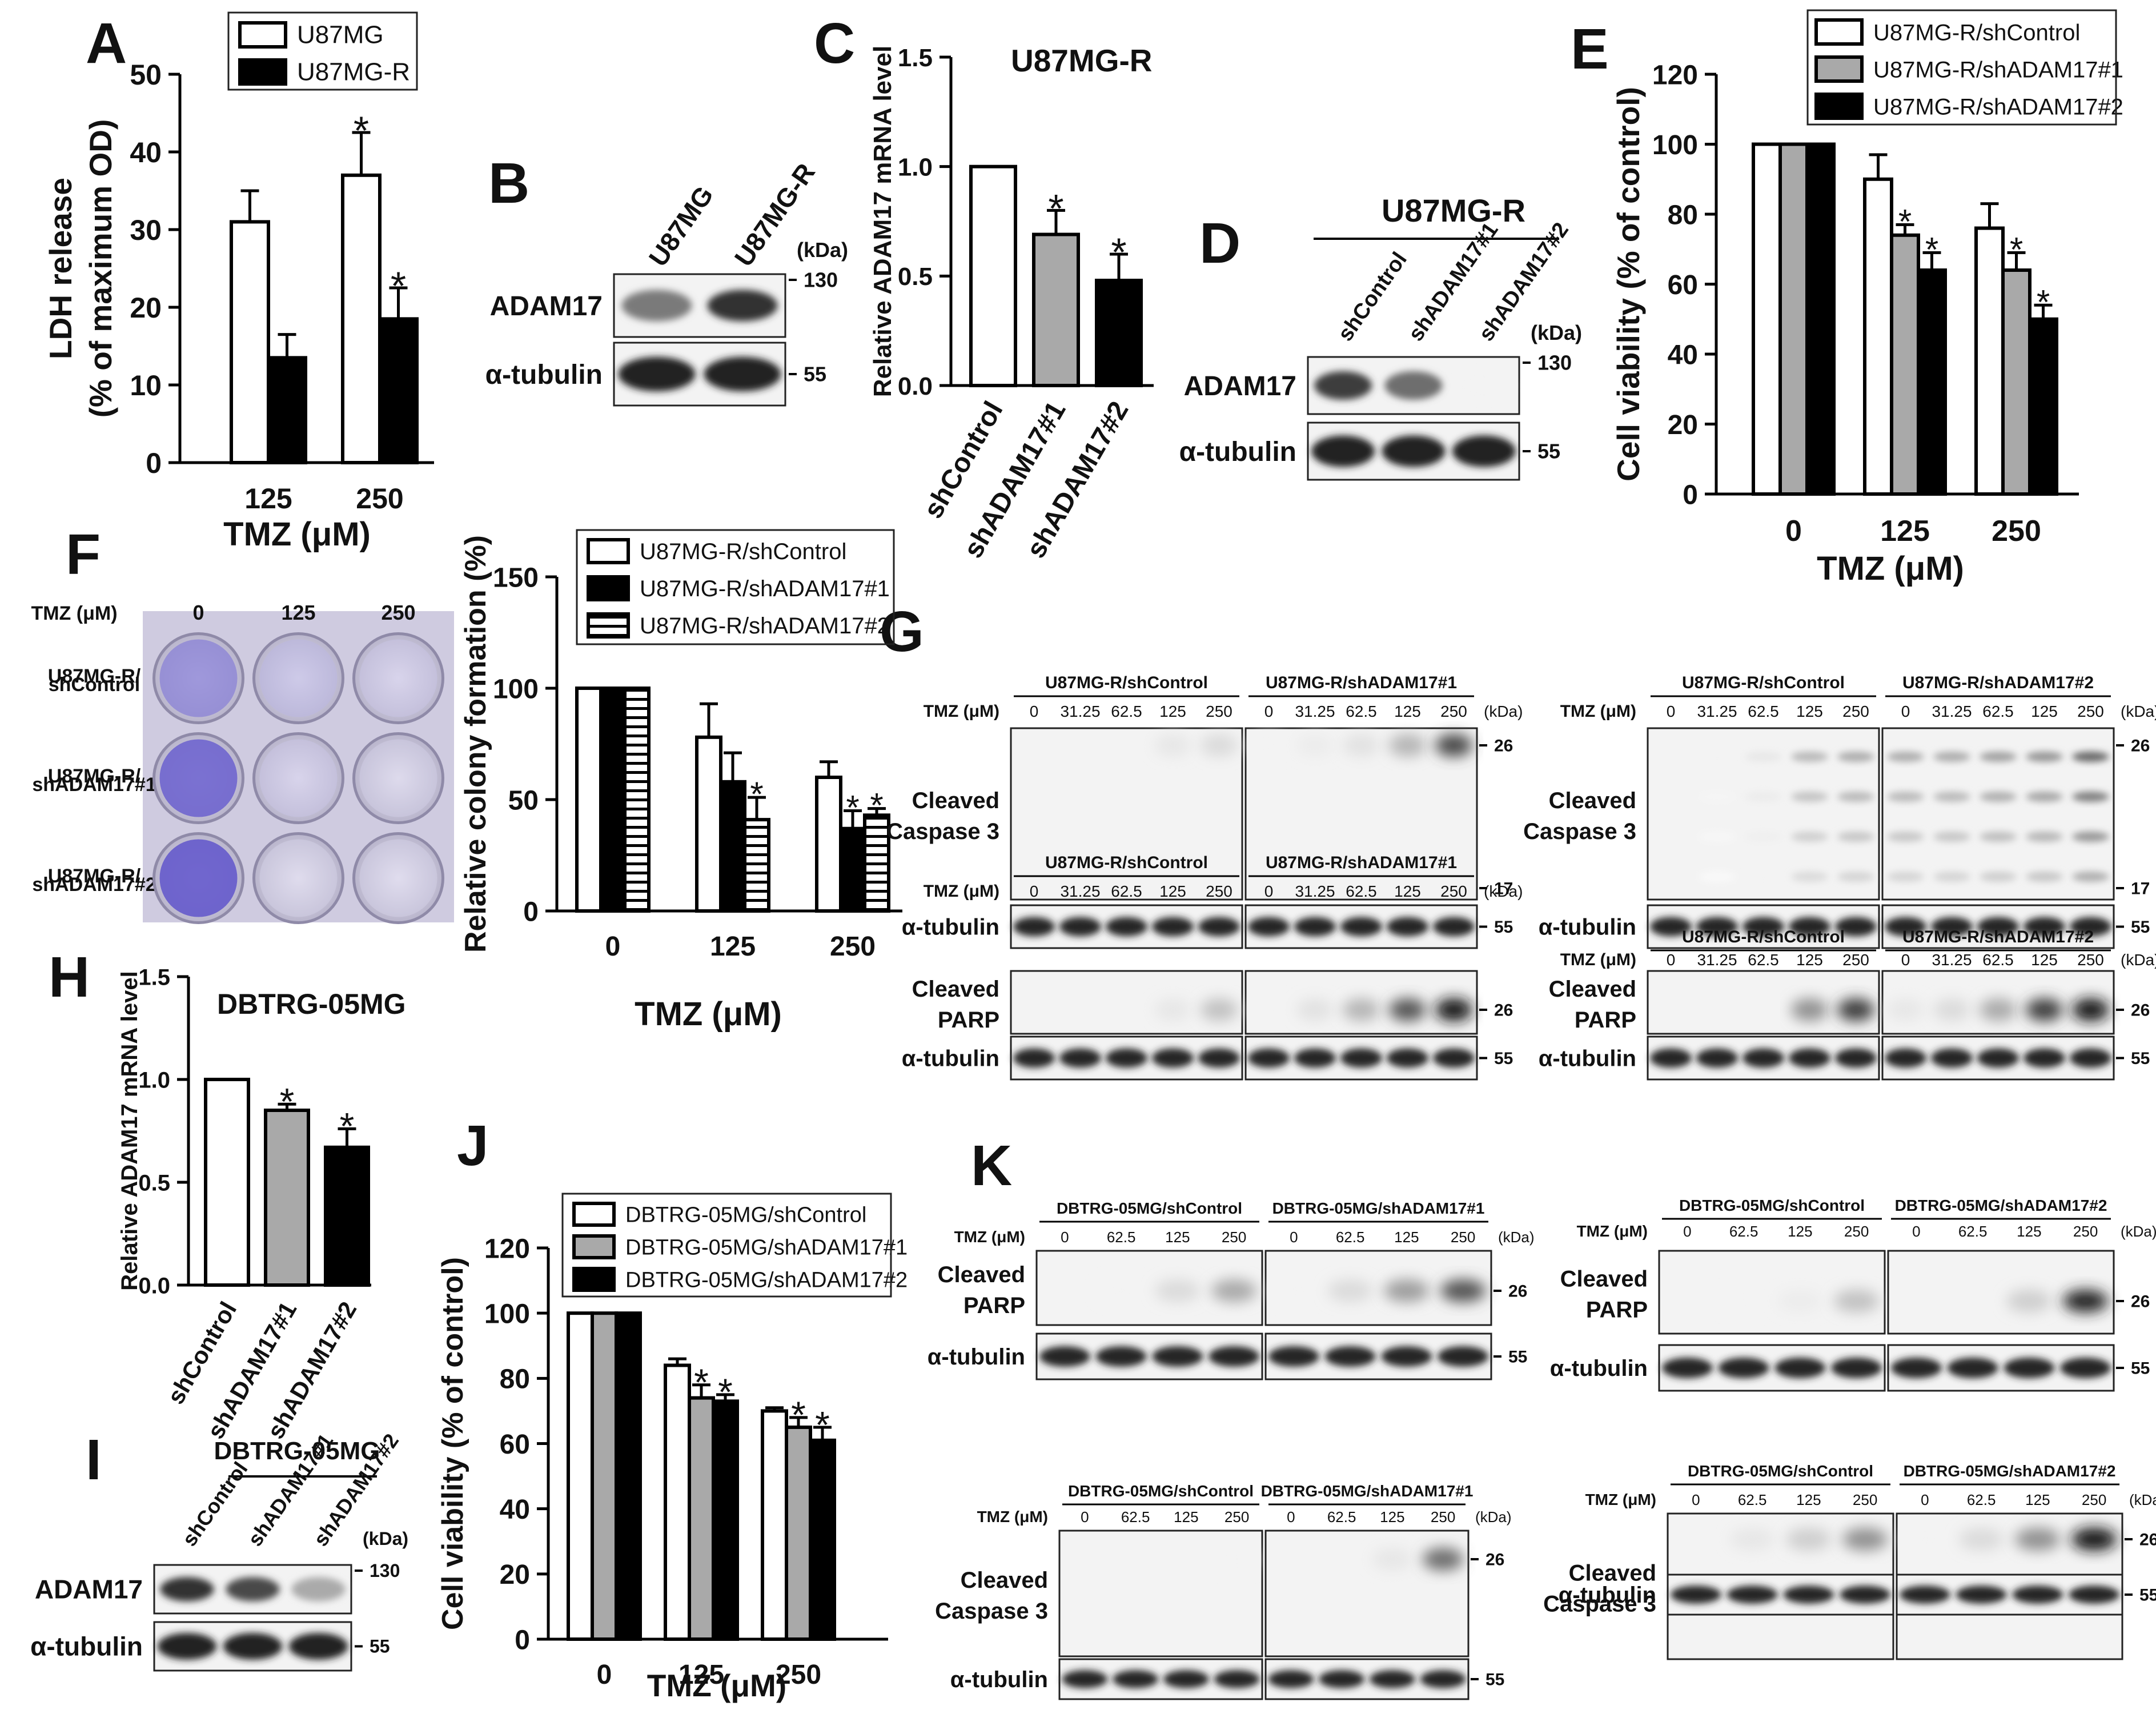  What do you see at coordinates (473, 1146) in the screenshot?
I see `panel-label-j: J` at bounding box center [473, 1146].